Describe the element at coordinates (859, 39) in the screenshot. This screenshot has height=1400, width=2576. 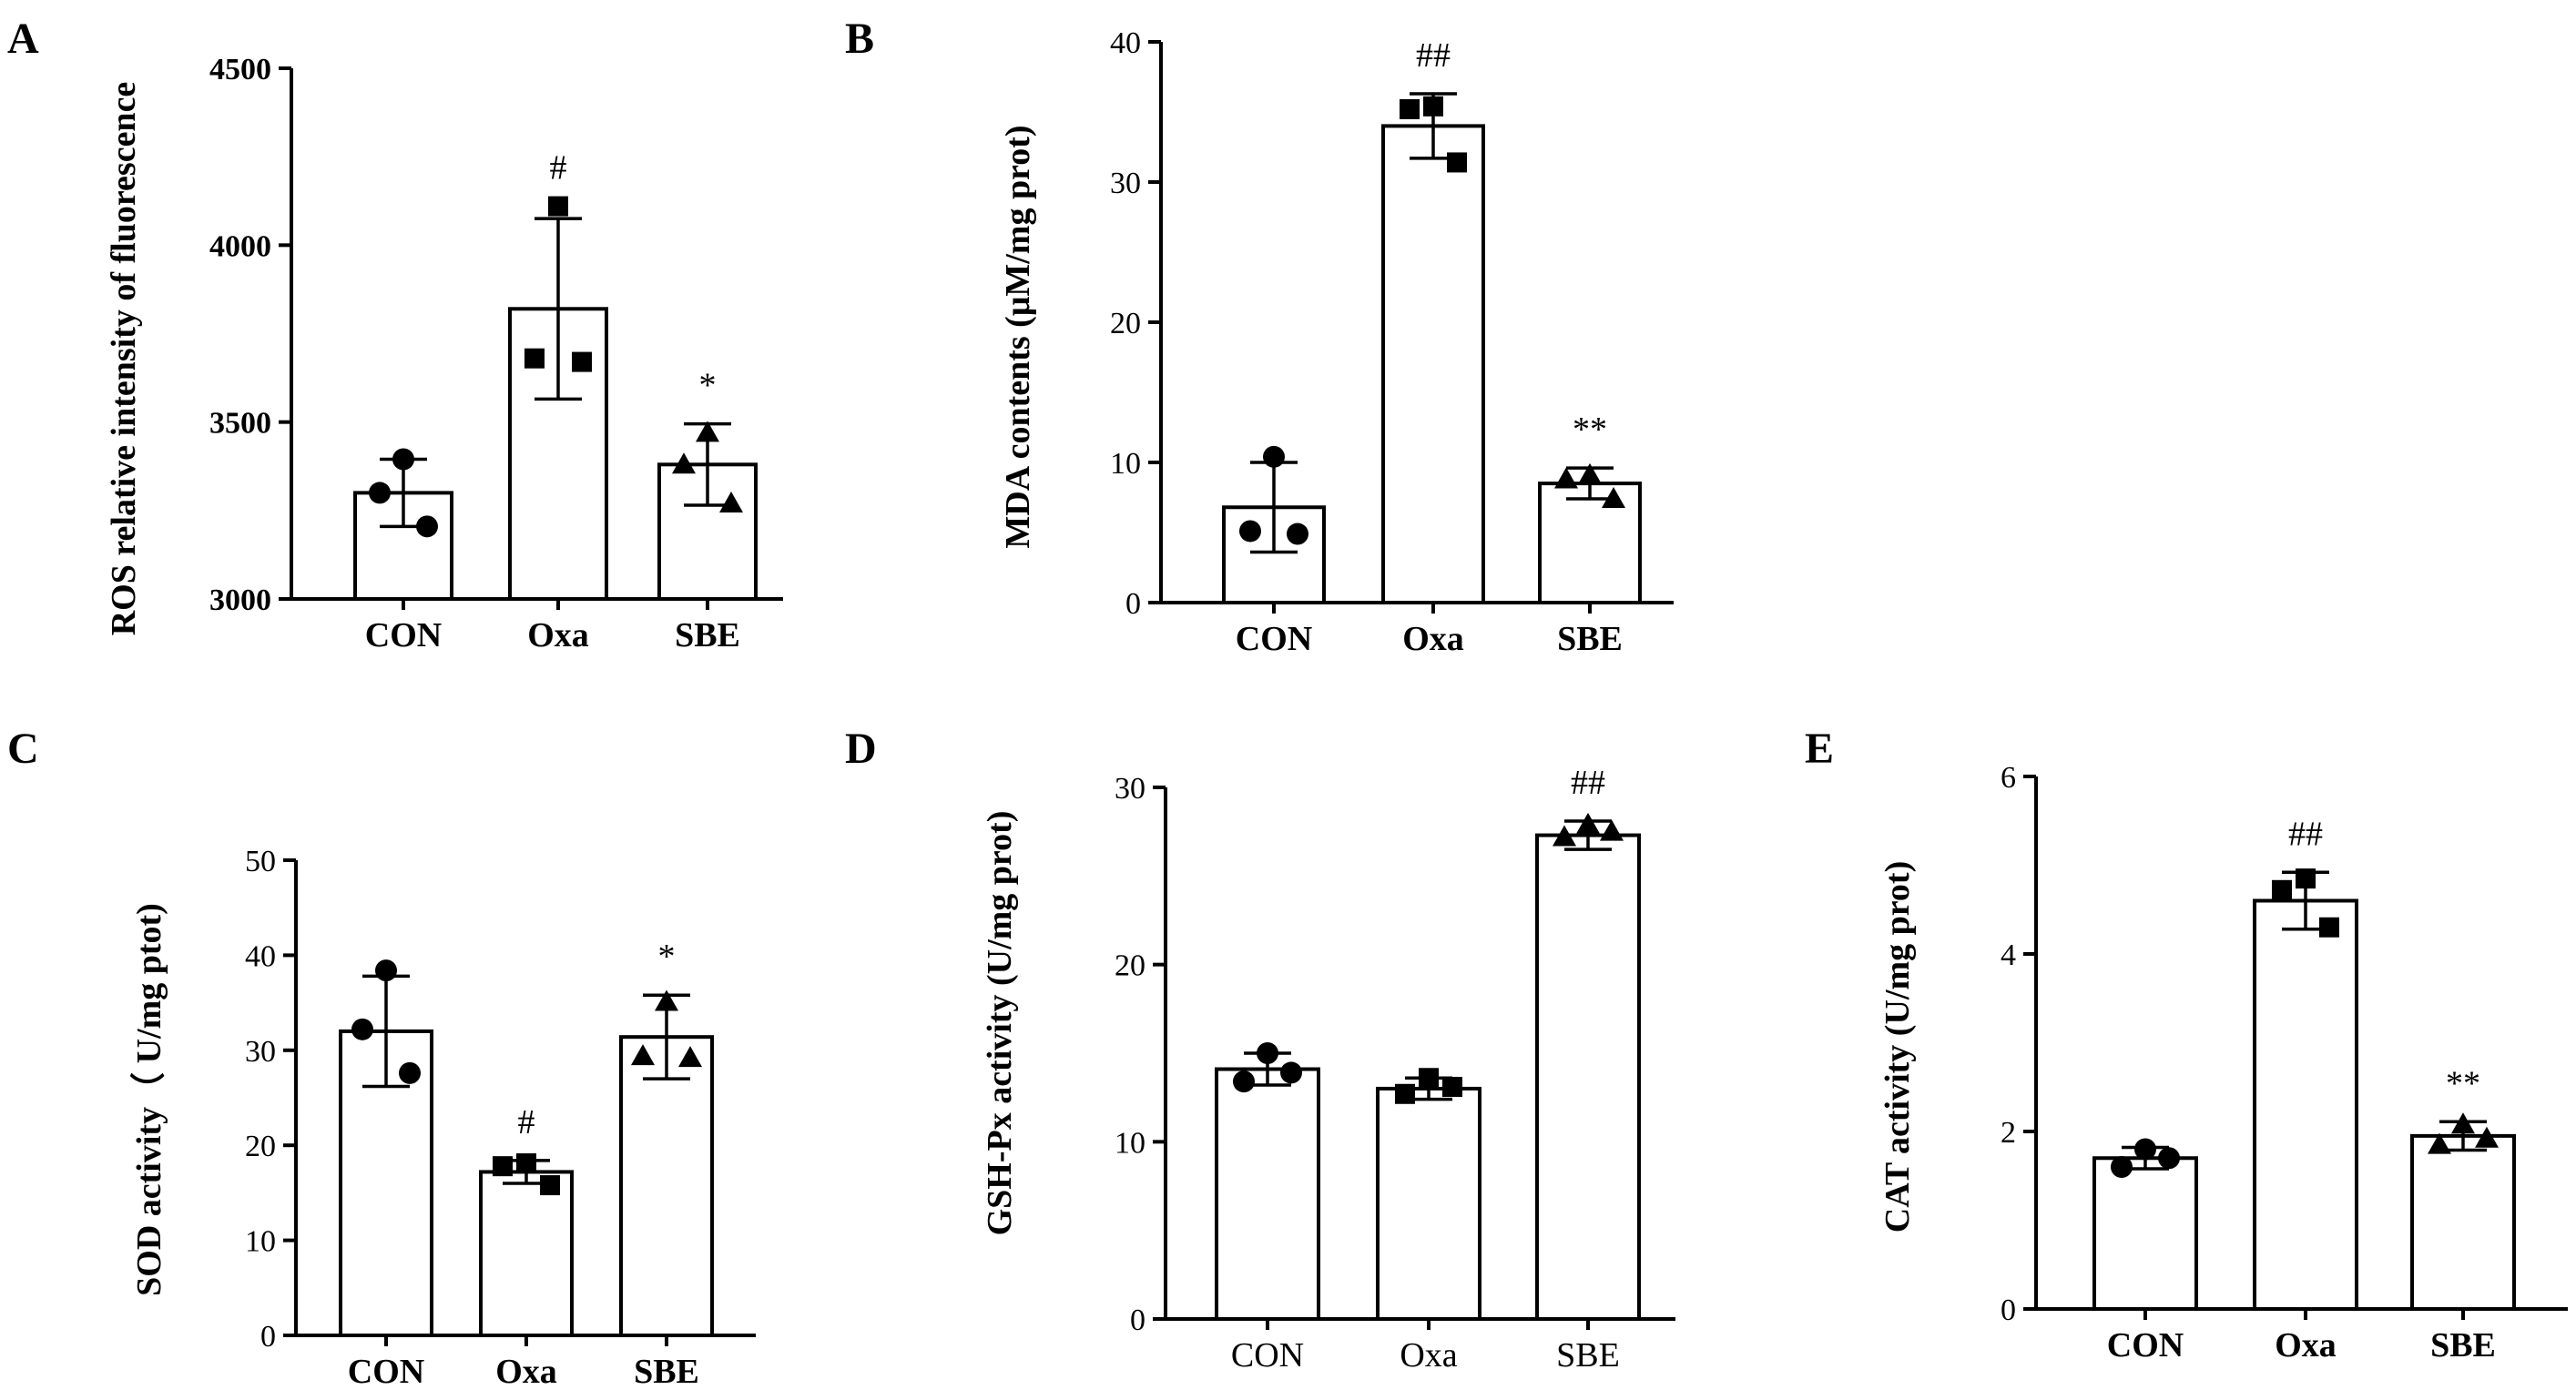
I see `panel-letter: B` at that location.